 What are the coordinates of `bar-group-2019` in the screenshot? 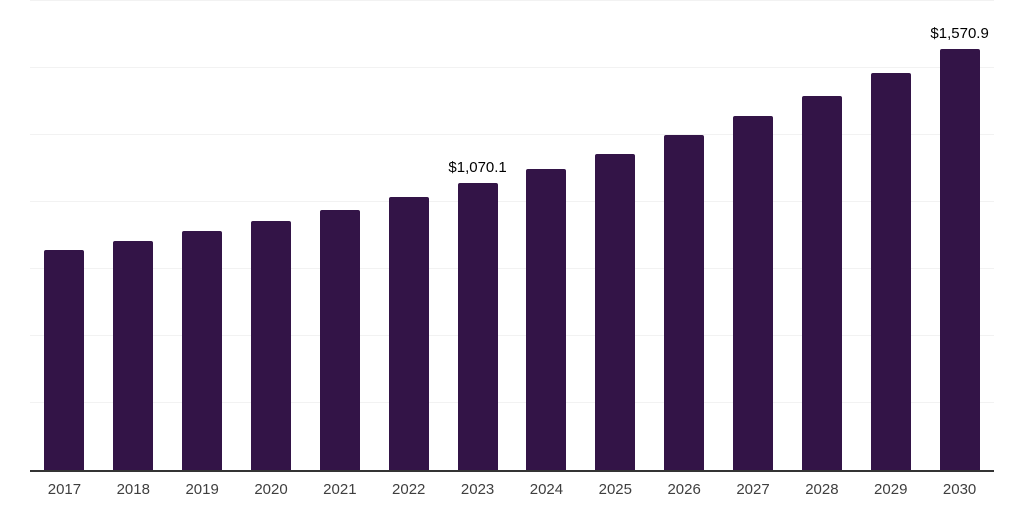 It's located at (202, 235).